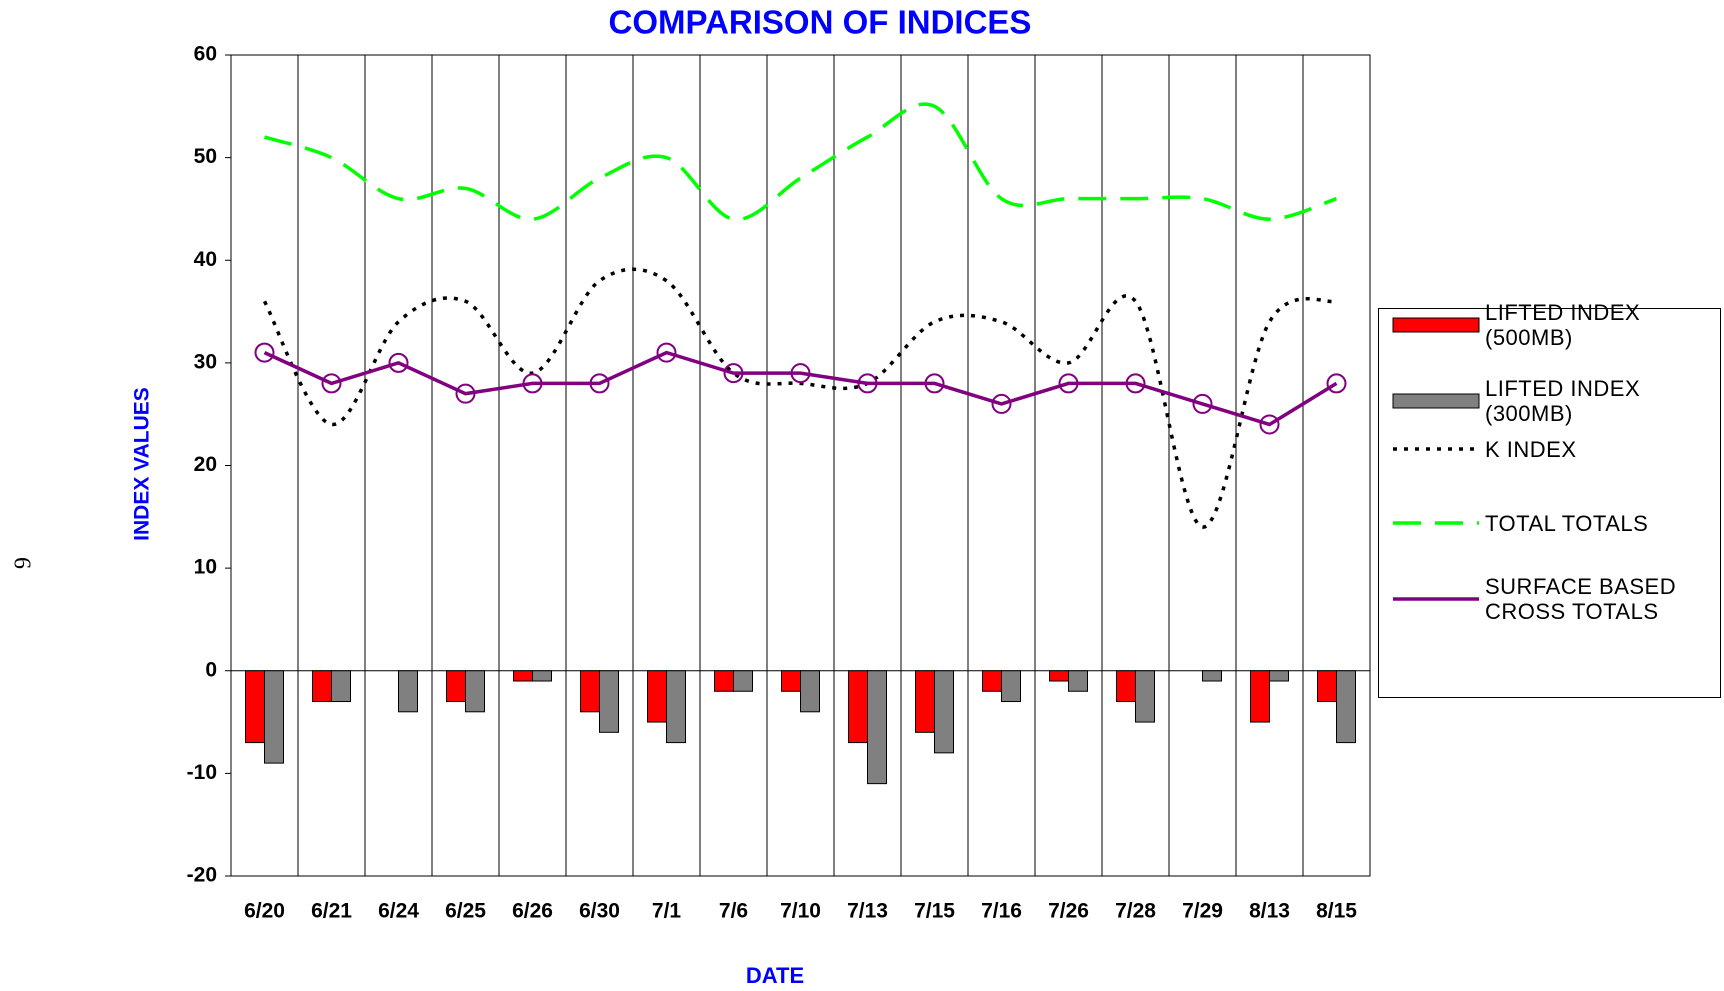  I want to click on x-axis-label: DATE, so click(775, 975).